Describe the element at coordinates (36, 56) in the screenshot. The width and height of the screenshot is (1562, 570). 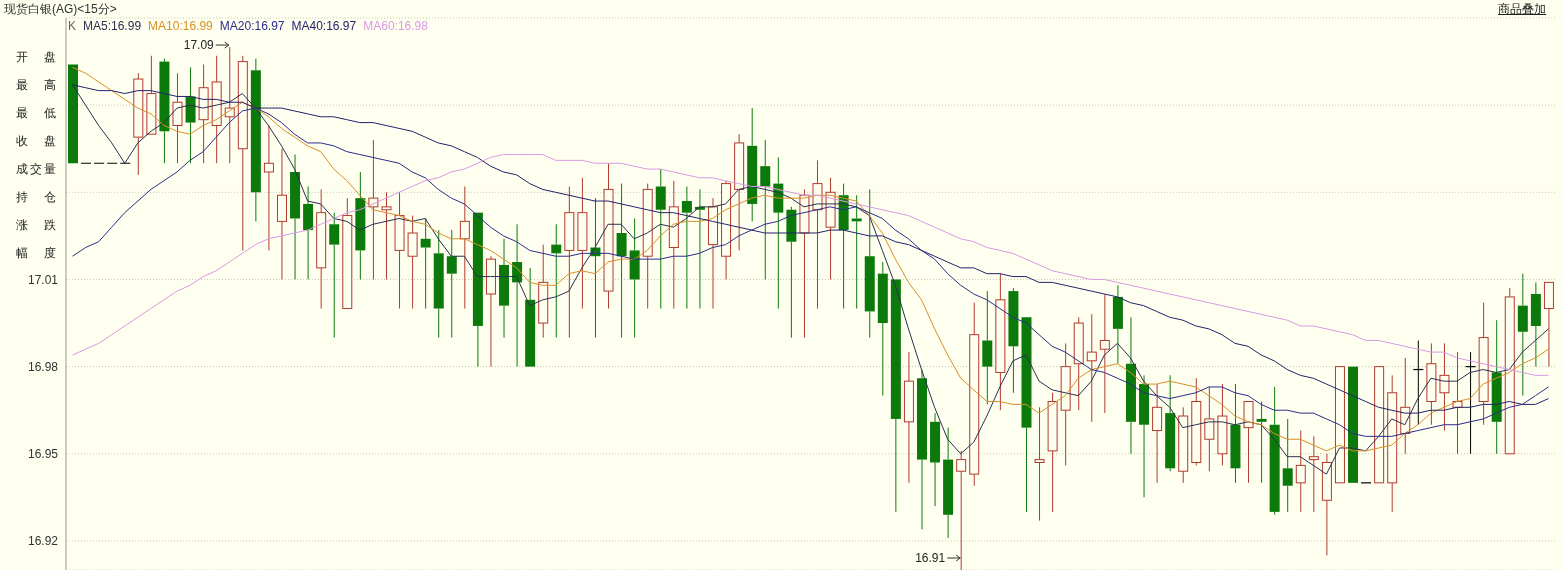
I see `text: 开盘` at that location.